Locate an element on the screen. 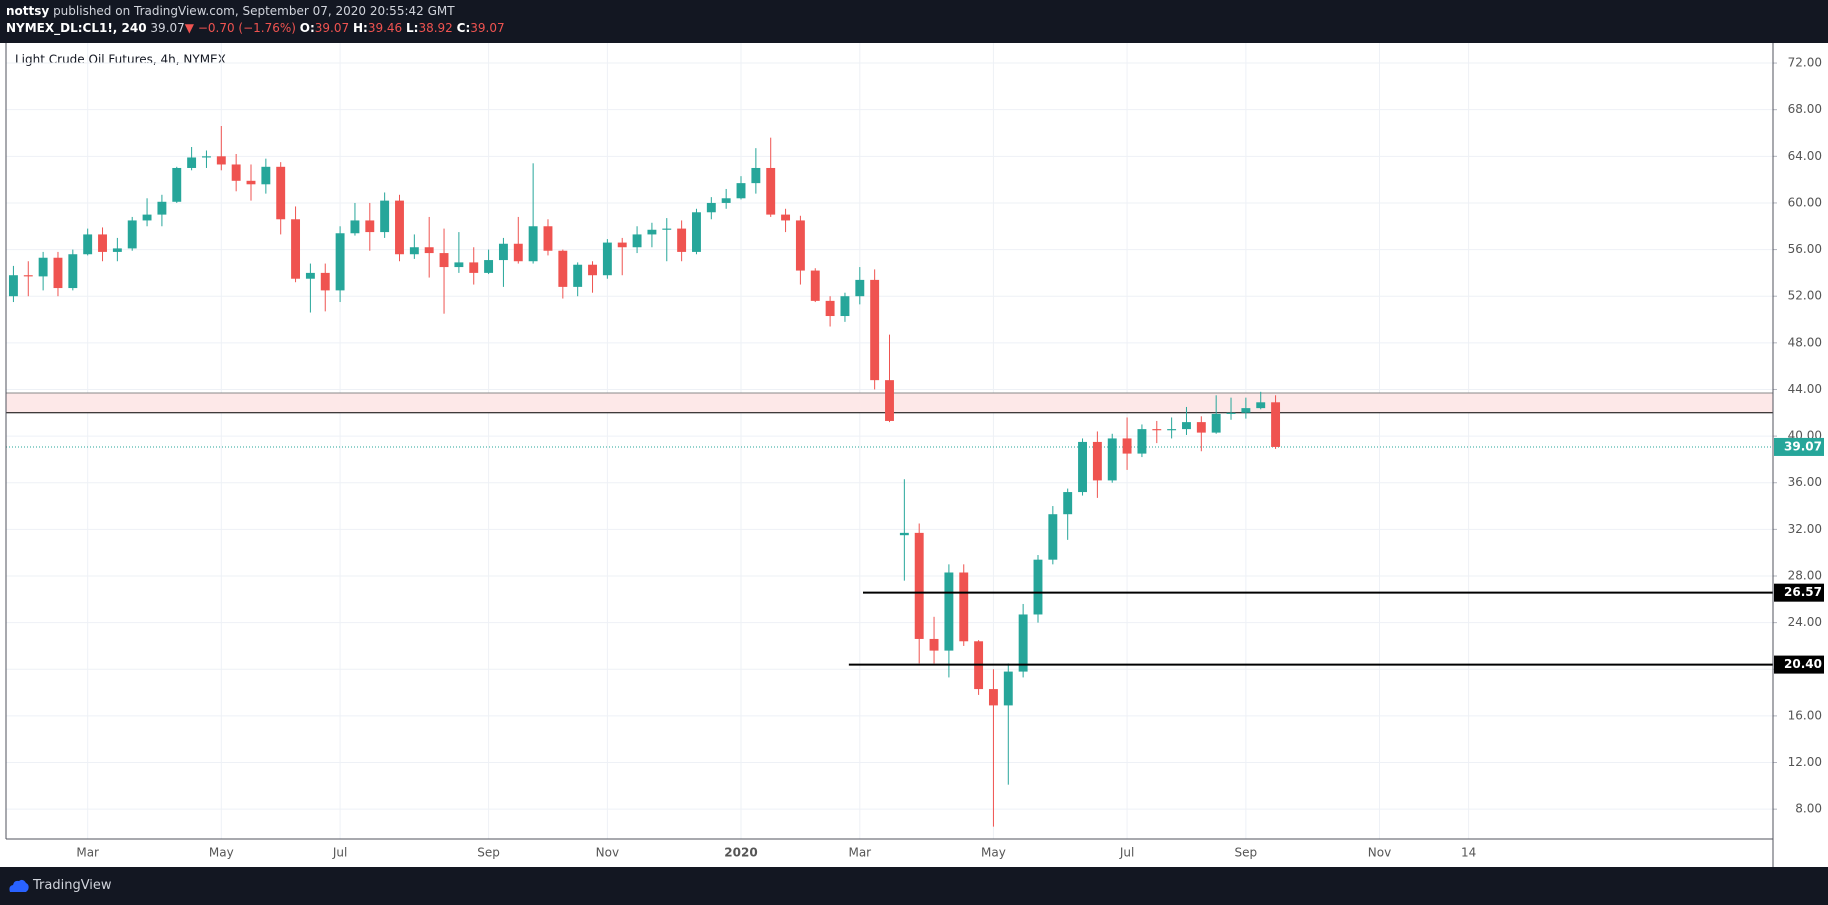  y-tick-label: 16.00 is located at coordinates (1805, 715).